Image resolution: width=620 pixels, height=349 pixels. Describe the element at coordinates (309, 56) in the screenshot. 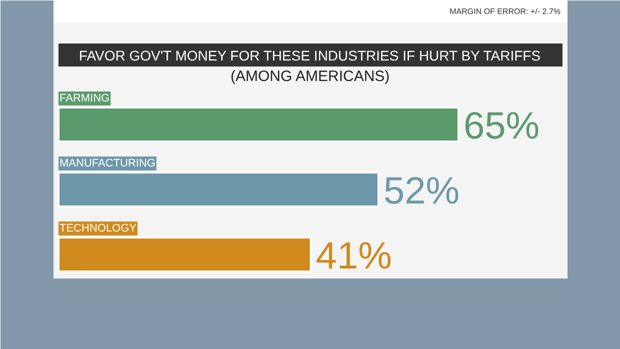

I see `chart-title: FAVOR GOV'T MONEY FOR THESE INDUSTRIES IF HURT BY TARIFFS` at that location.